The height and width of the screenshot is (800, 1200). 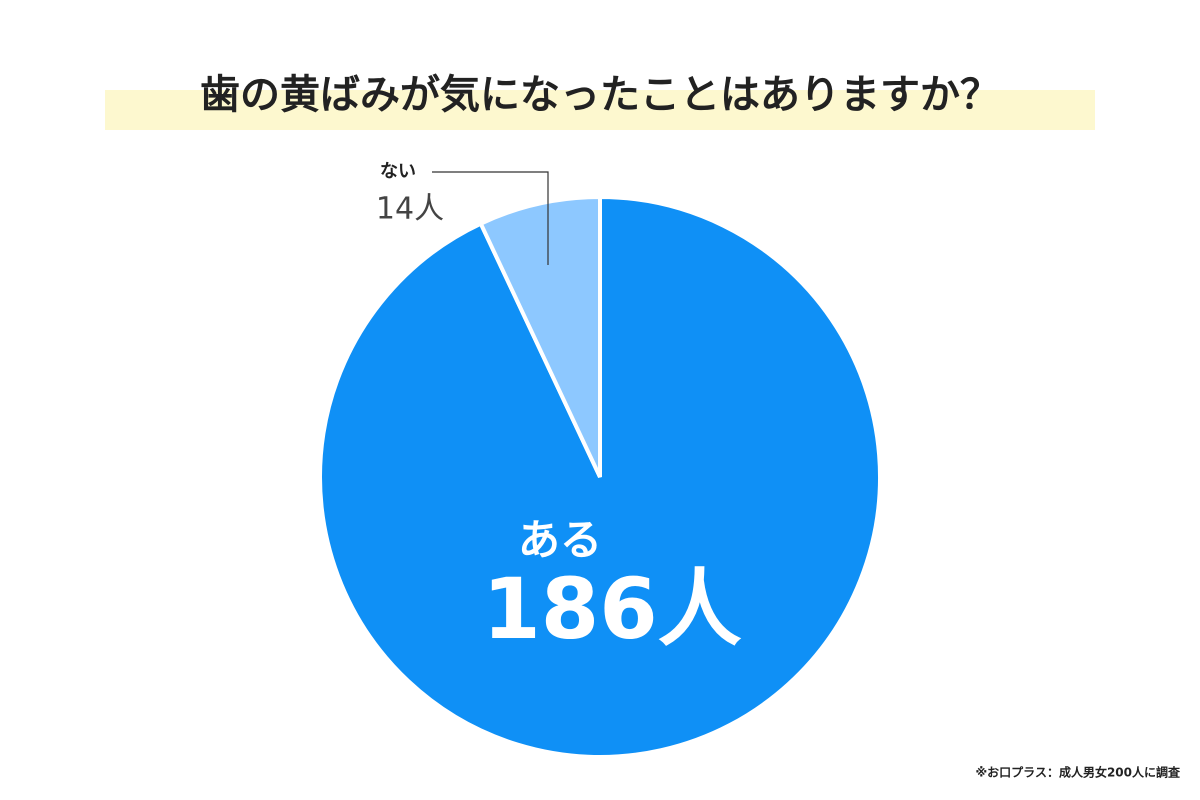 What do you see at coordinates (1078, 772) in the screenshot?
I see `source-note: ※お口プラス：成人男女200人に調査` at bounding box center [1078, 772].